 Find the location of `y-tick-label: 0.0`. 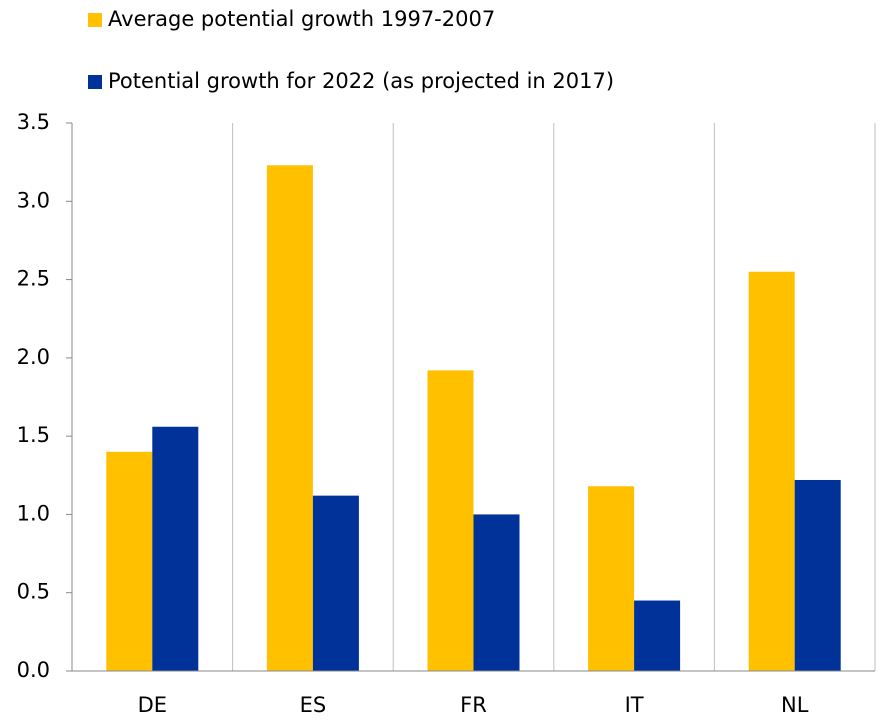

y-tick-label: 0.0 is located at coordinates (33, 670).